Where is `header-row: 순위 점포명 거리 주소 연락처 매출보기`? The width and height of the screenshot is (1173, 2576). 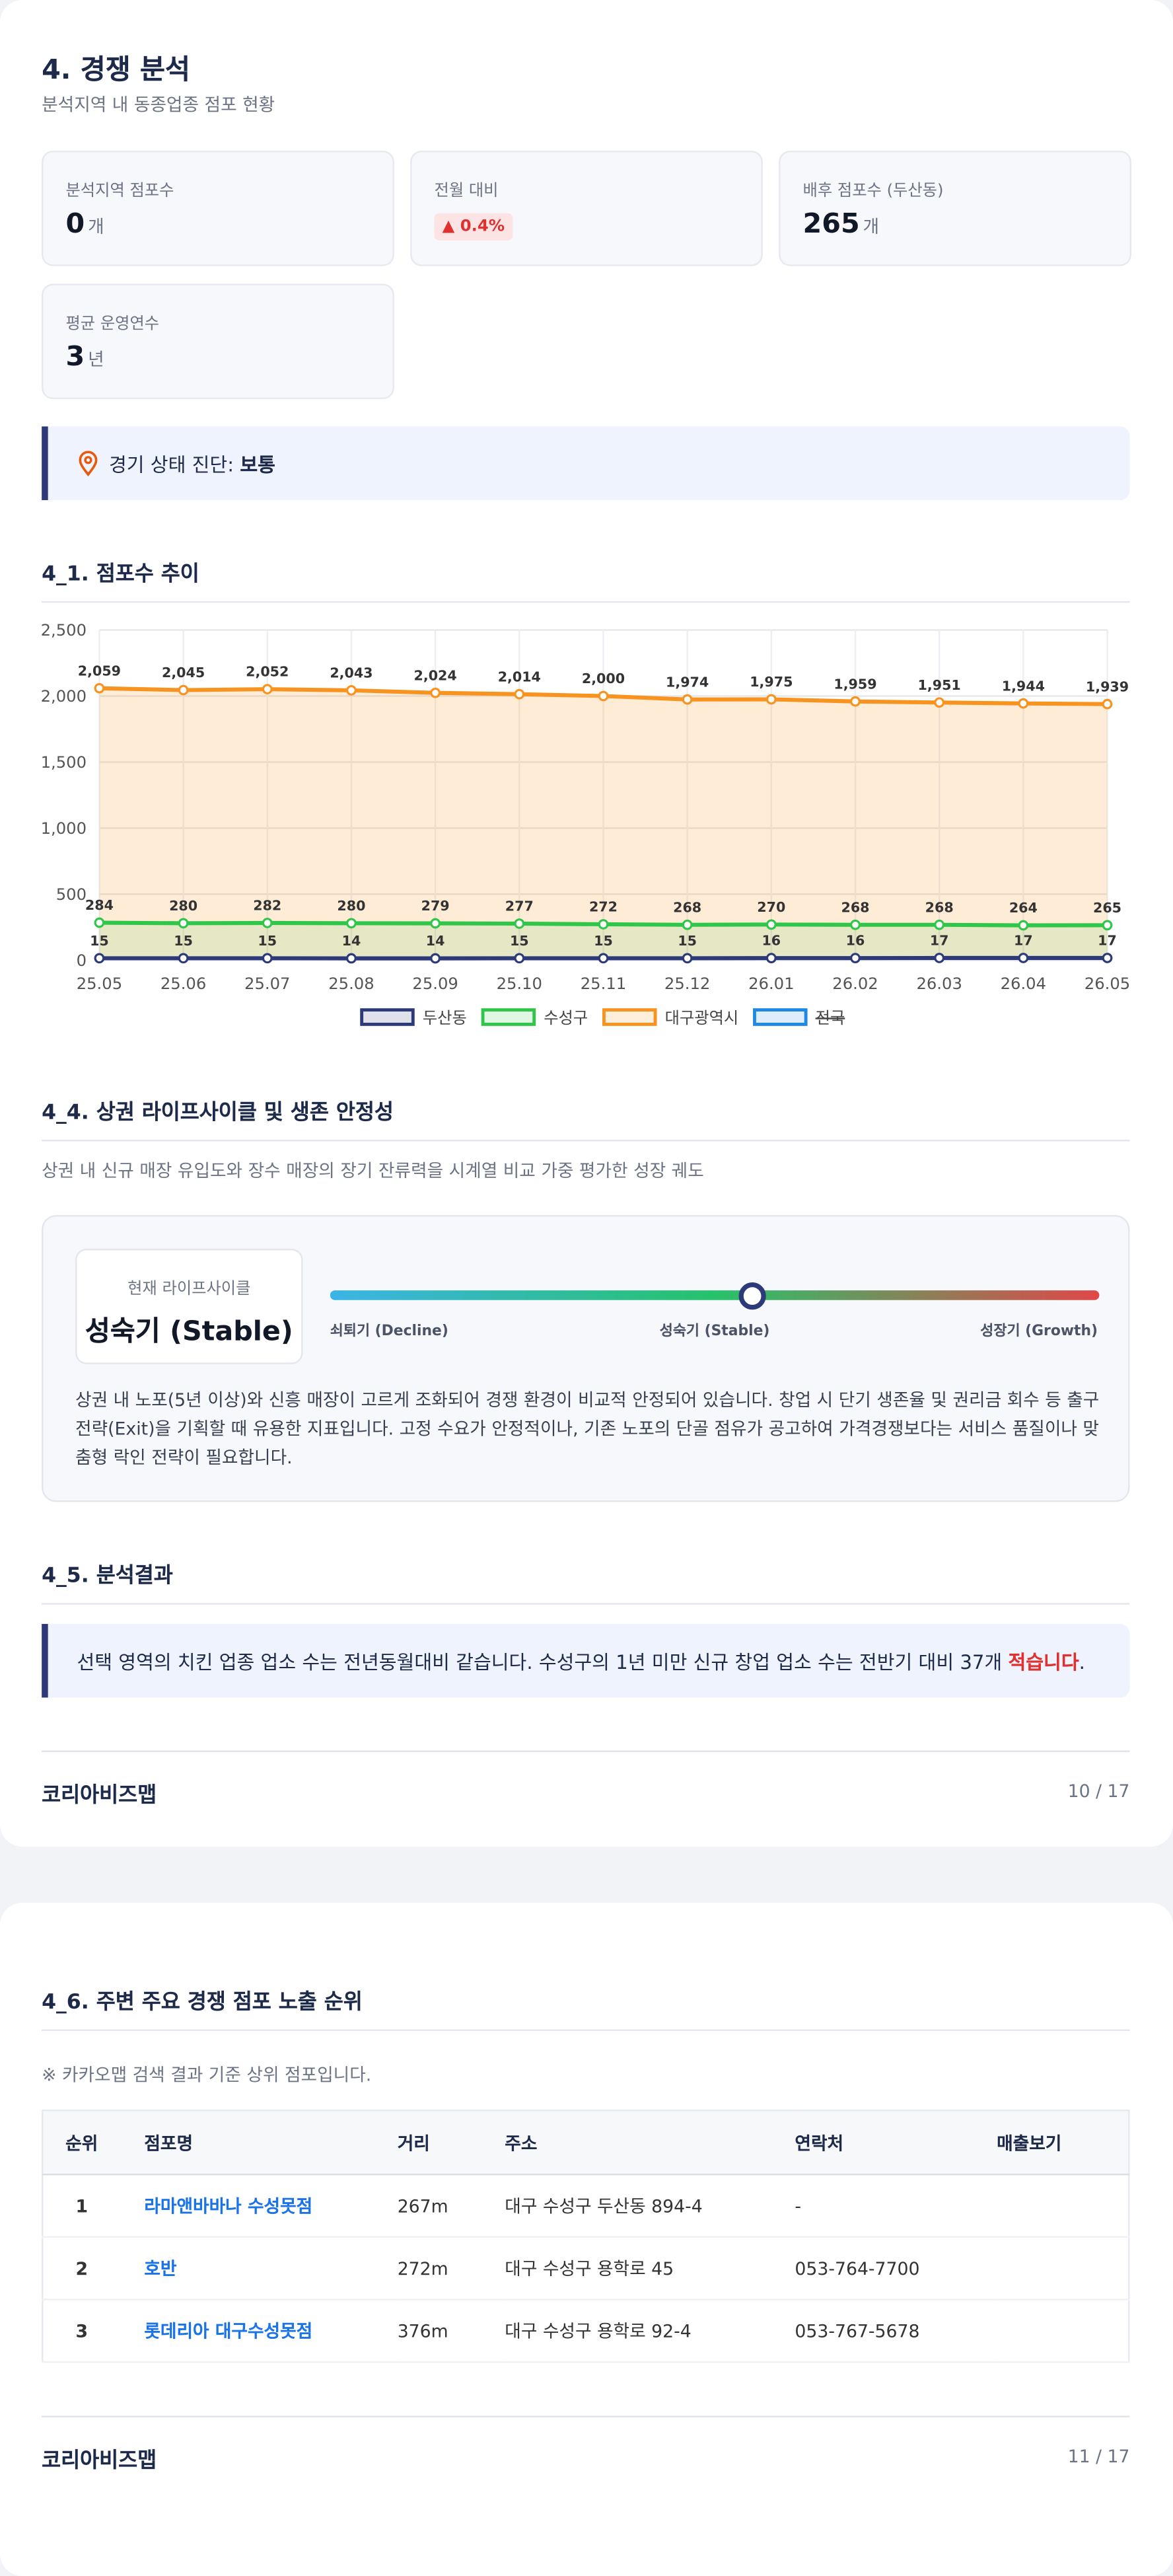 header-row: 순위 점포명 거리 주소 연락처 매출보기 is located at coordinates (586, 2143).